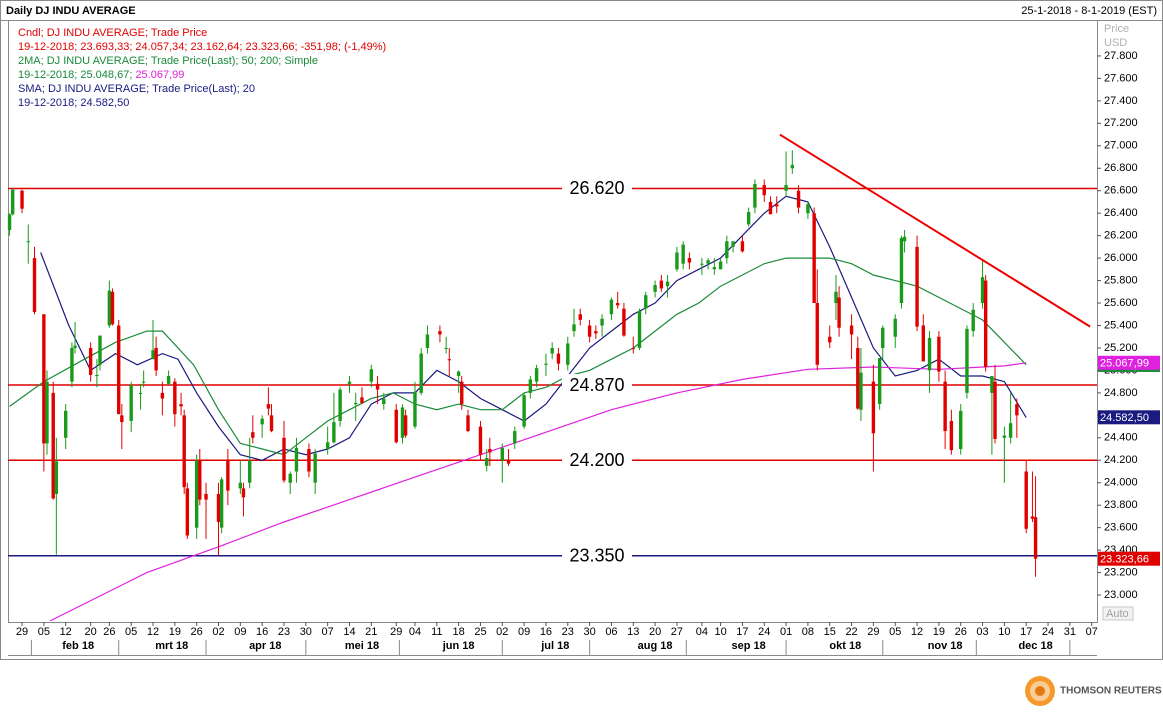 This screenshot has width=1163, height=715. I want to click on chart-title: Daily DJ INDU AVERAGE, so click(71, 11).